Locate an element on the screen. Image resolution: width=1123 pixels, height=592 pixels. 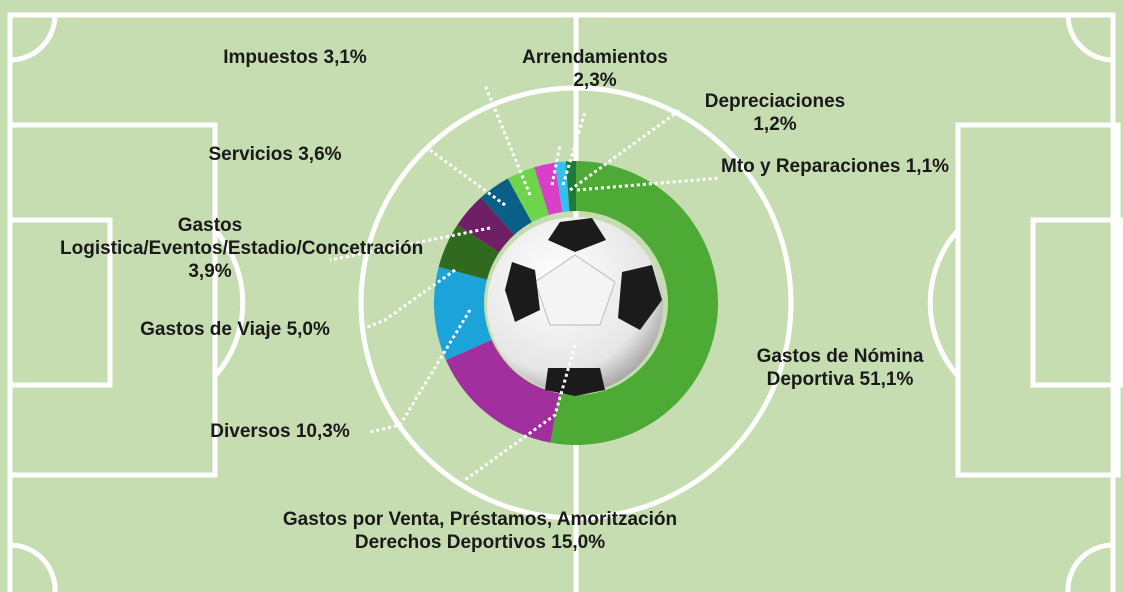
category-name: Gastos de Nómina Deportiva is located at coordinates (840, 368).